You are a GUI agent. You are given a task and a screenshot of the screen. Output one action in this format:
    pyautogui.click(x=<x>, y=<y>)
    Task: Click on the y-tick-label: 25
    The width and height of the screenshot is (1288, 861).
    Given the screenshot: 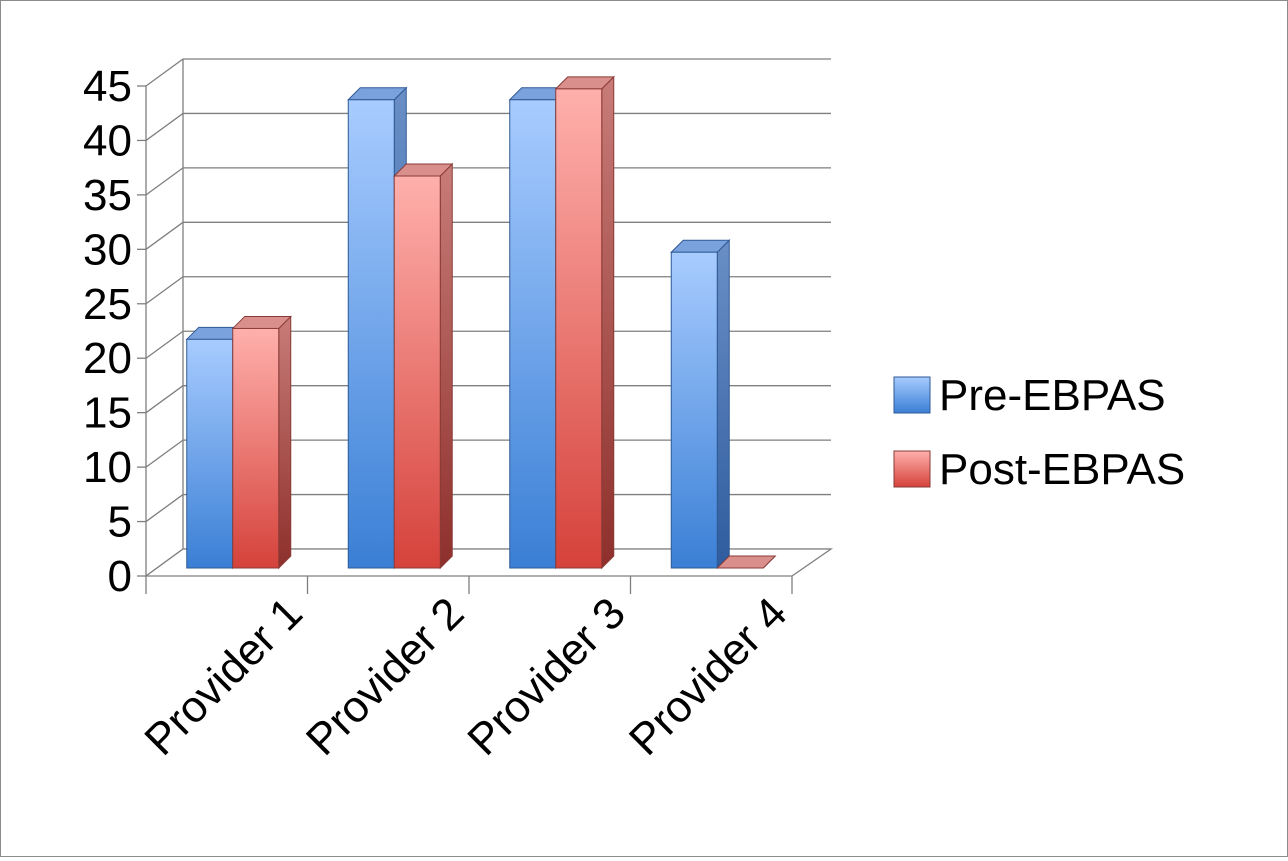 What is the action you would take?
    pyautogui.click(x=107, y=304)
    